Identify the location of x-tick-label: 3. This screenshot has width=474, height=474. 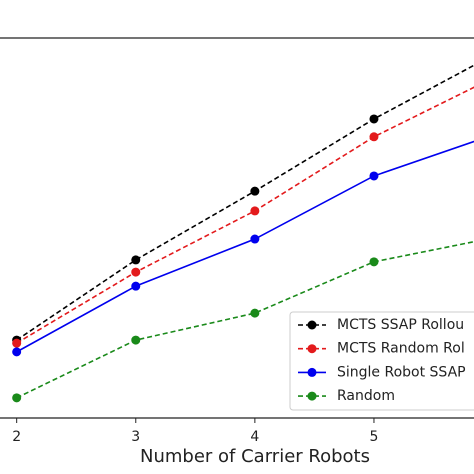
(135, 437).